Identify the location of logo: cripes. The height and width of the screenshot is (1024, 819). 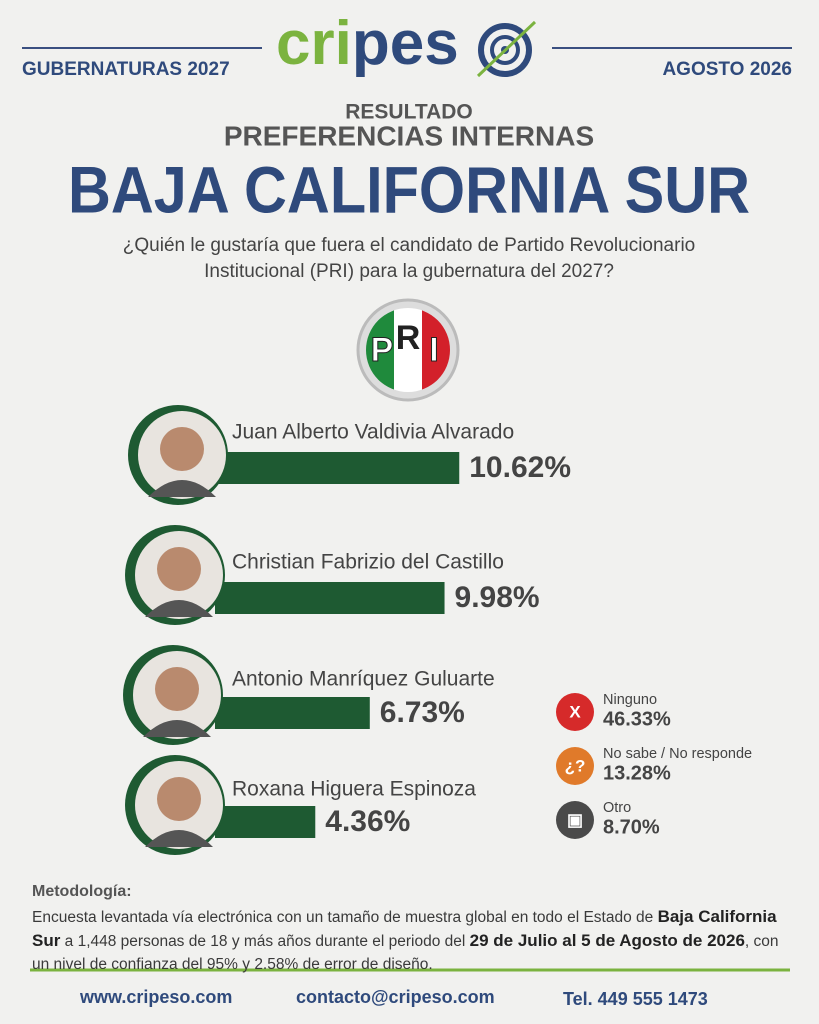
(367, 43).